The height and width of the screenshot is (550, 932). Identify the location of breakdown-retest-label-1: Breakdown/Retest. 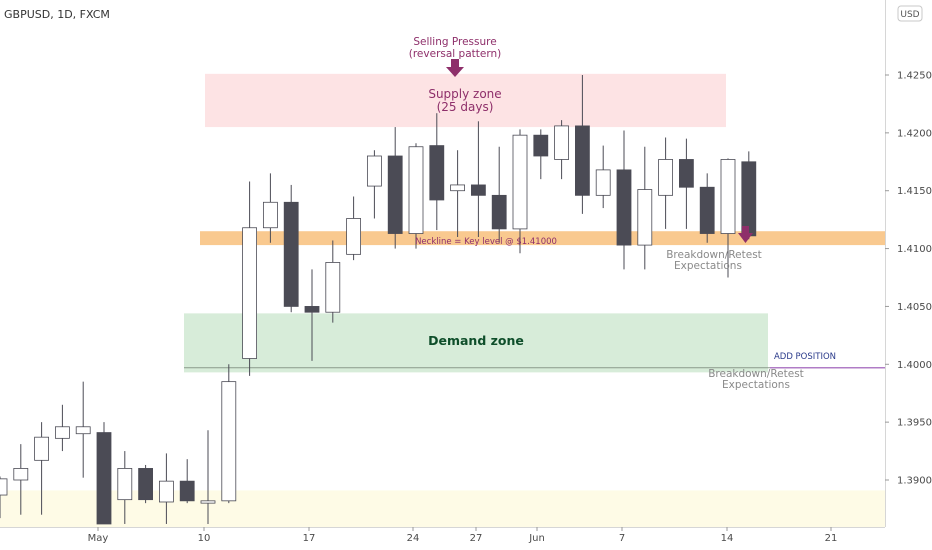
(714, 255).